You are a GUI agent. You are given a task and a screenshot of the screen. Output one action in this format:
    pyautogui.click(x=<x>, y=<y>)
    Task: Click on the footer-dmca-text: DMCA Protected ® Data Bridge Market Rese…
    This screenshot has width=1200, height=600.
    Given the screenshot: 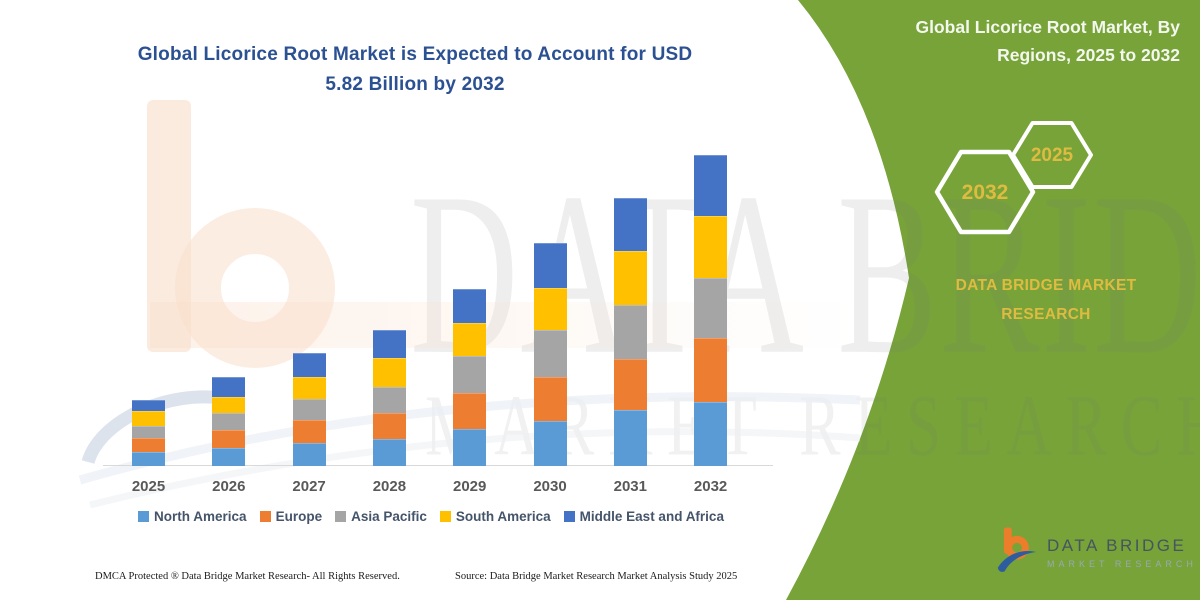 What is the action you would take?
    pyautogui.click(x=247, y=576)
    